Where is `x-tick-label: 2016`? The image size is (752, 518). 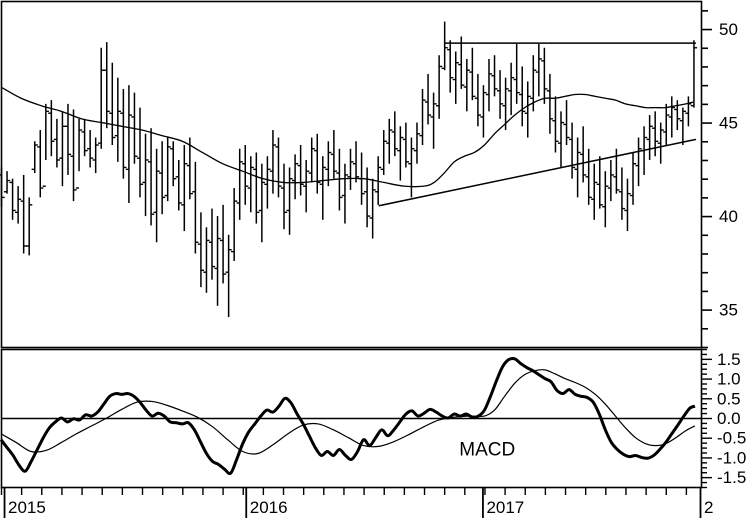
x-tick-label: 2016 is located at coordinates (269, 507).